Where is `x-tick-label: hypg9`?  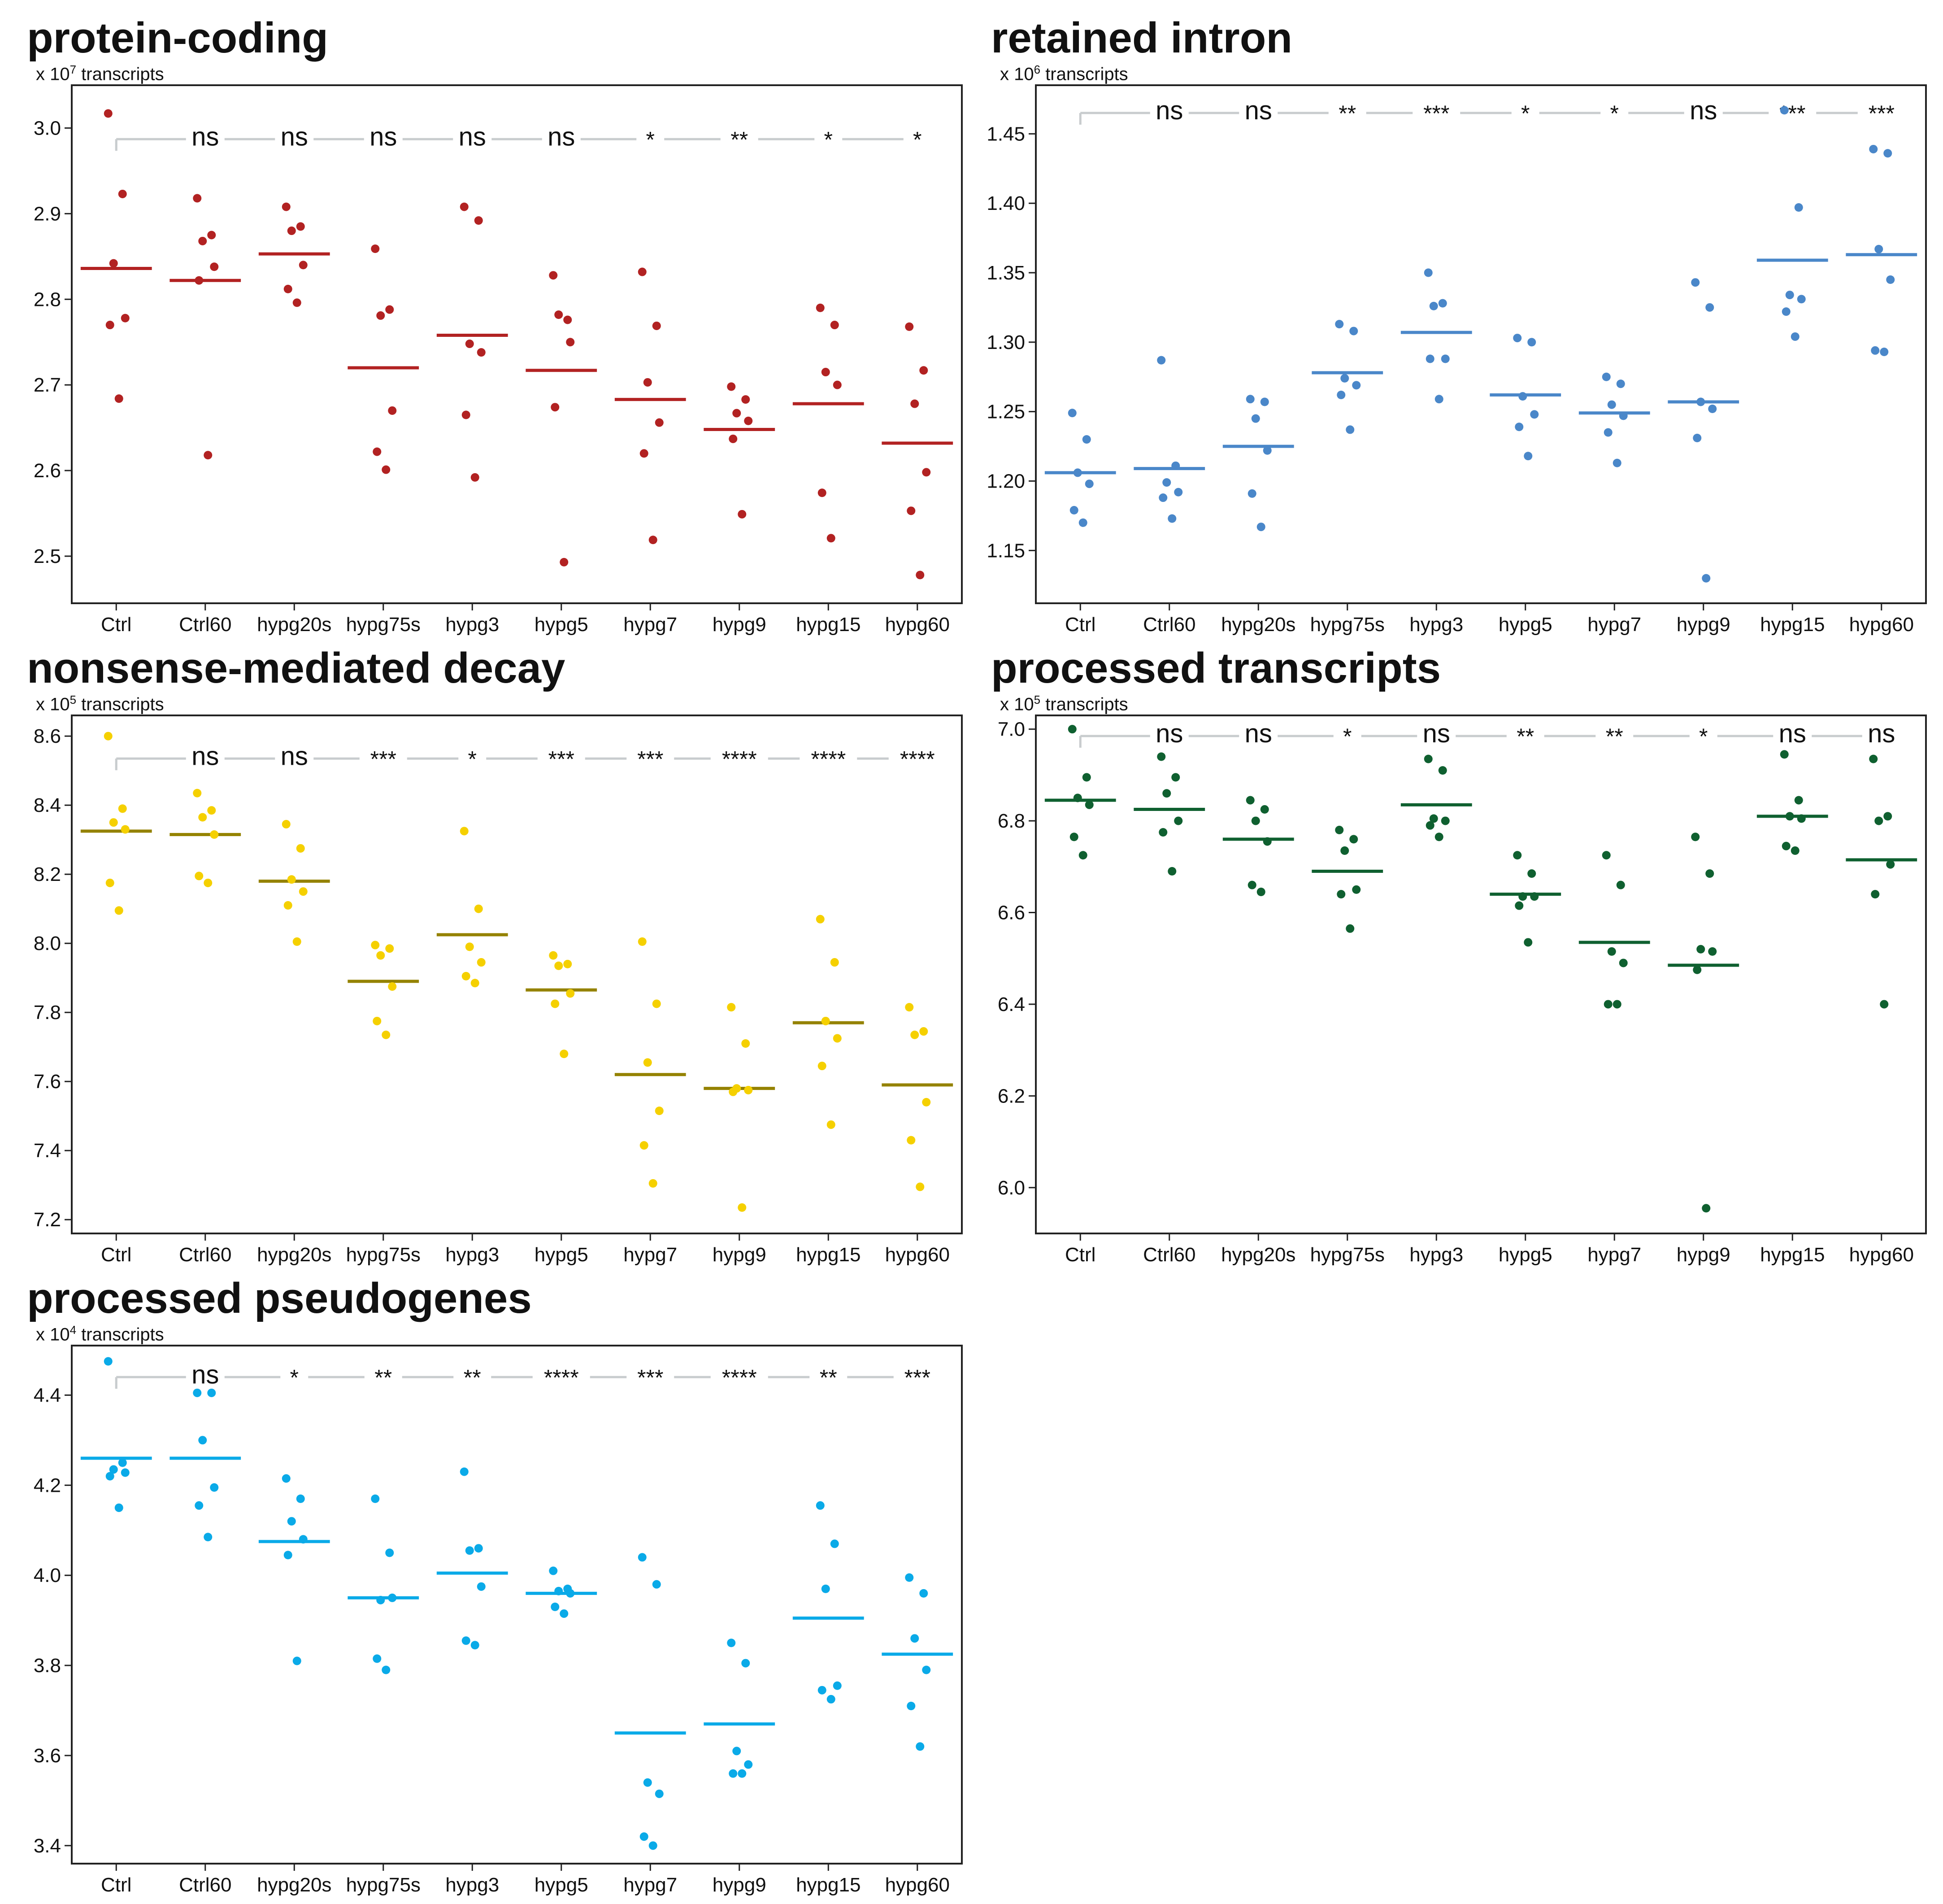
x-tick-label: hypg9 is located at coordinates (739, 1885).